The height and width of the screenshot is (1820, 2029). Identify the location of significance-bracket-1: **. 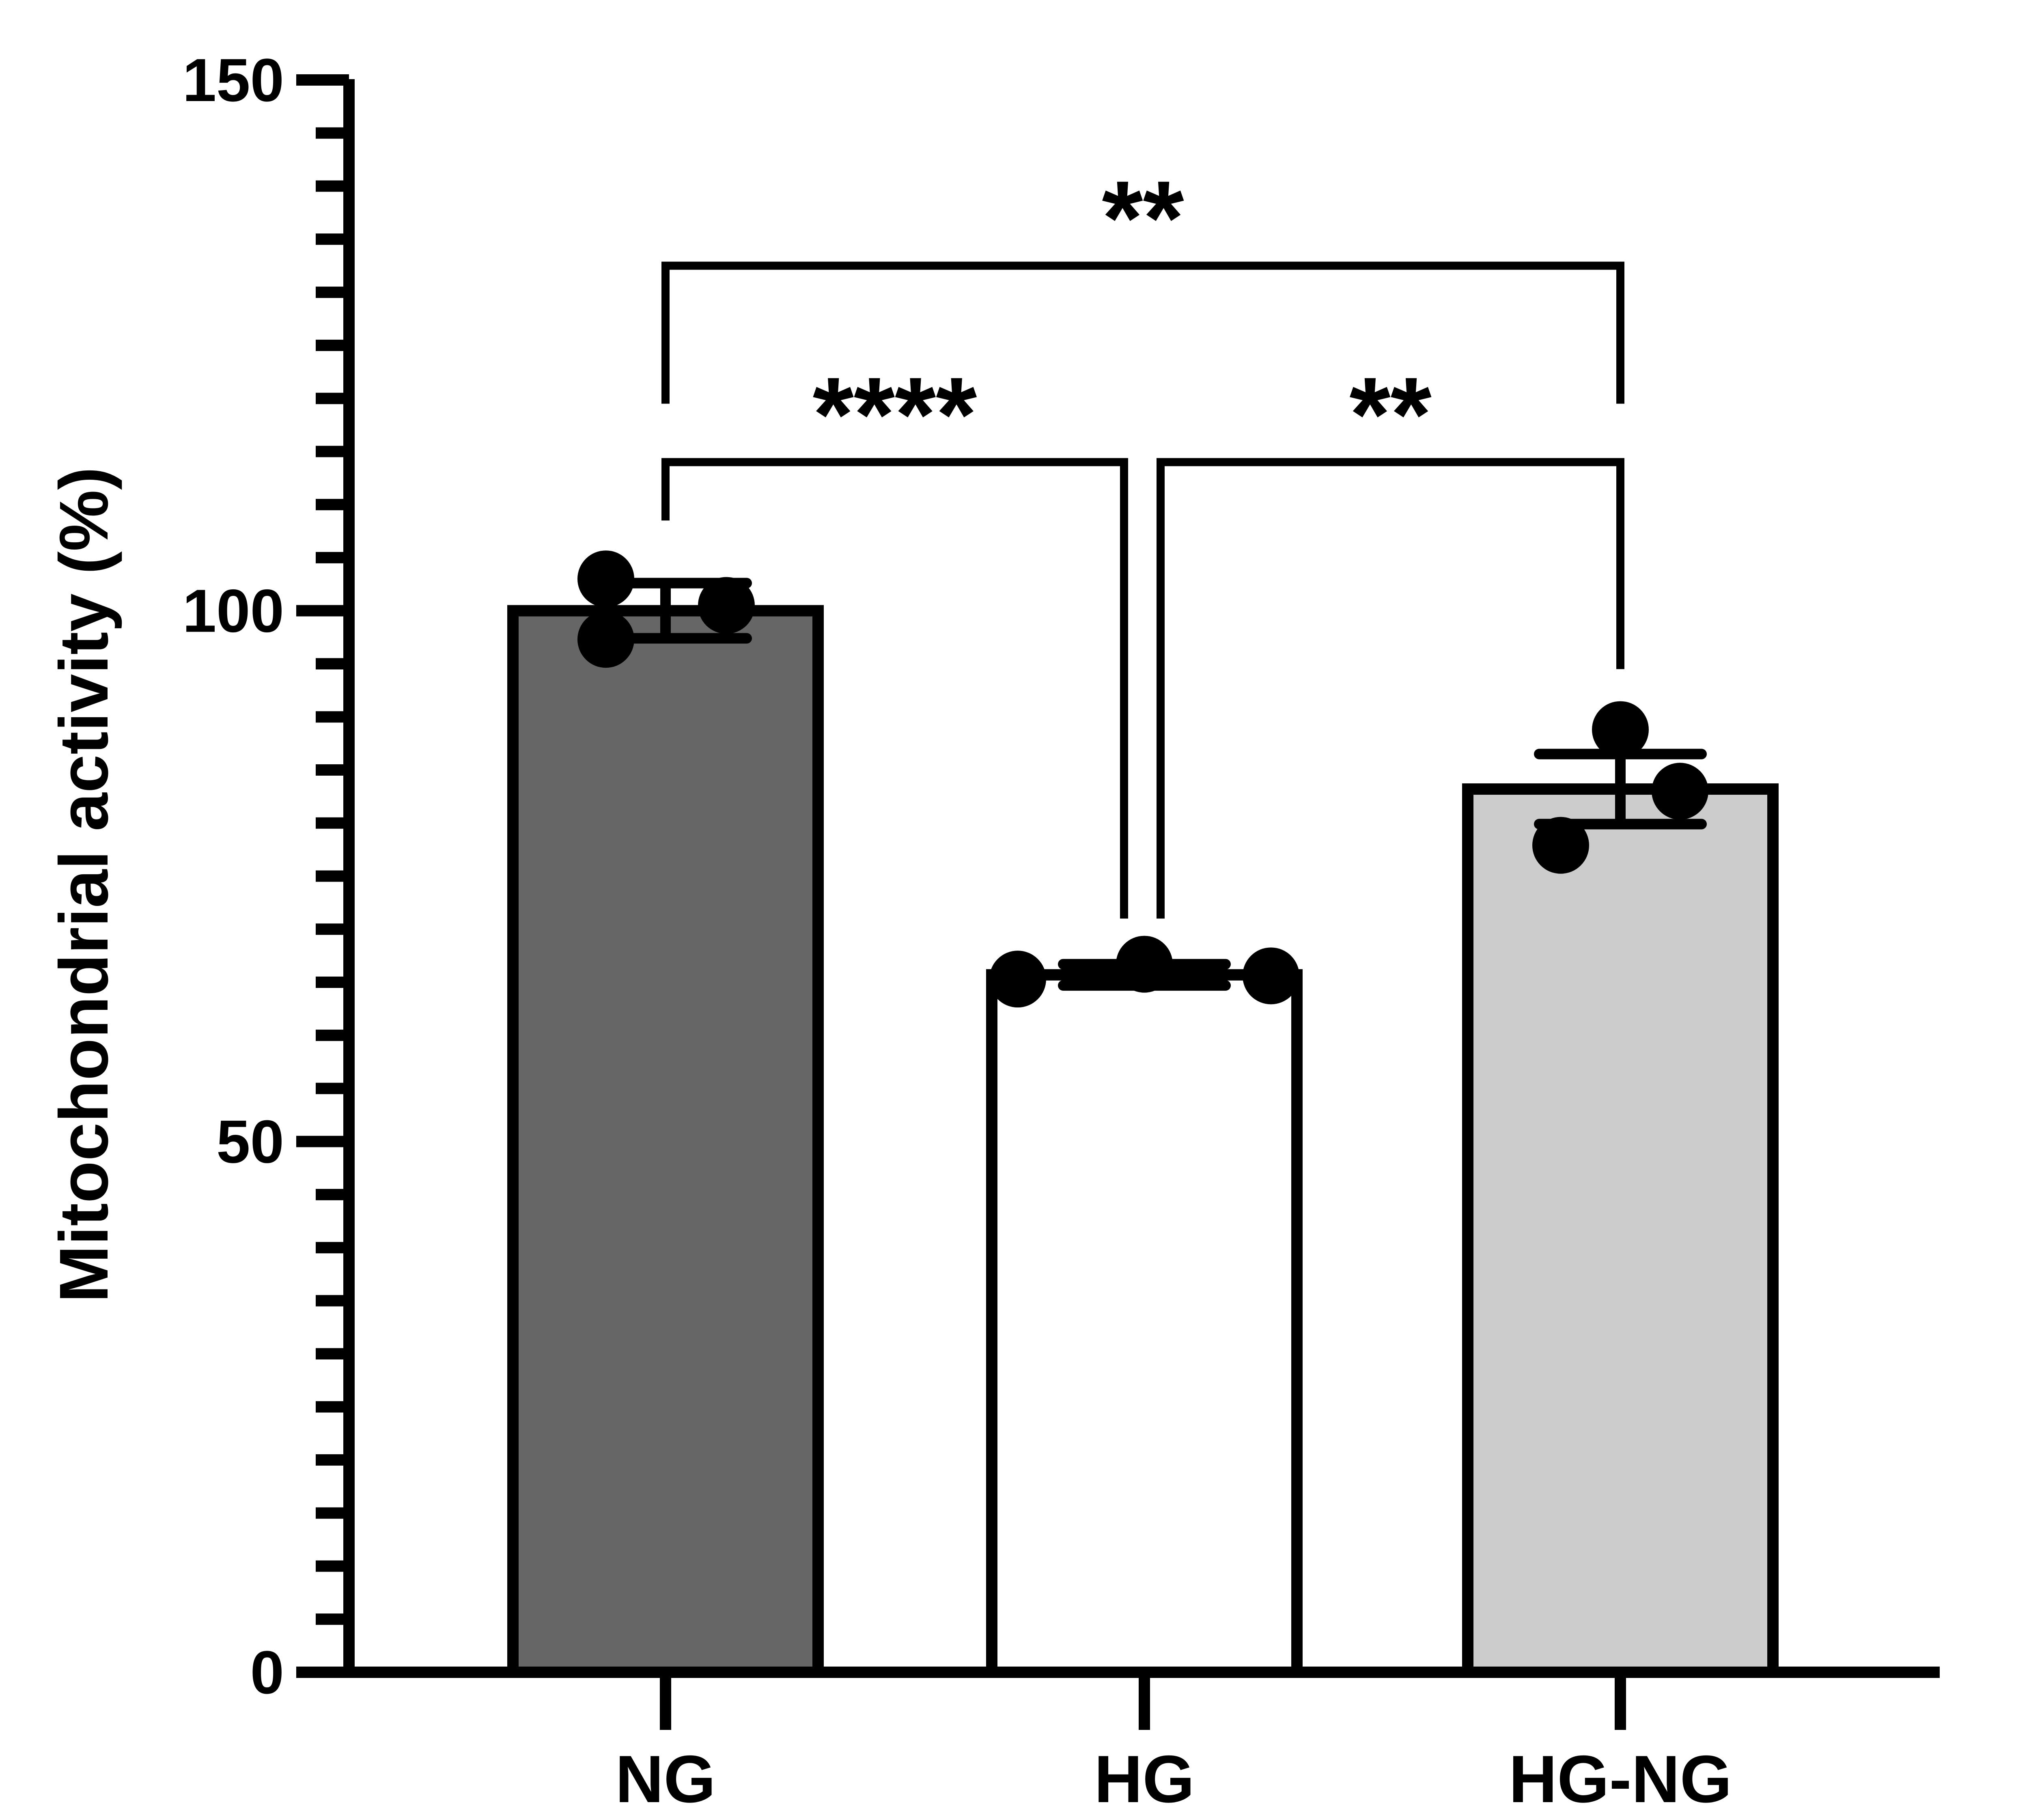
(1142, 282).